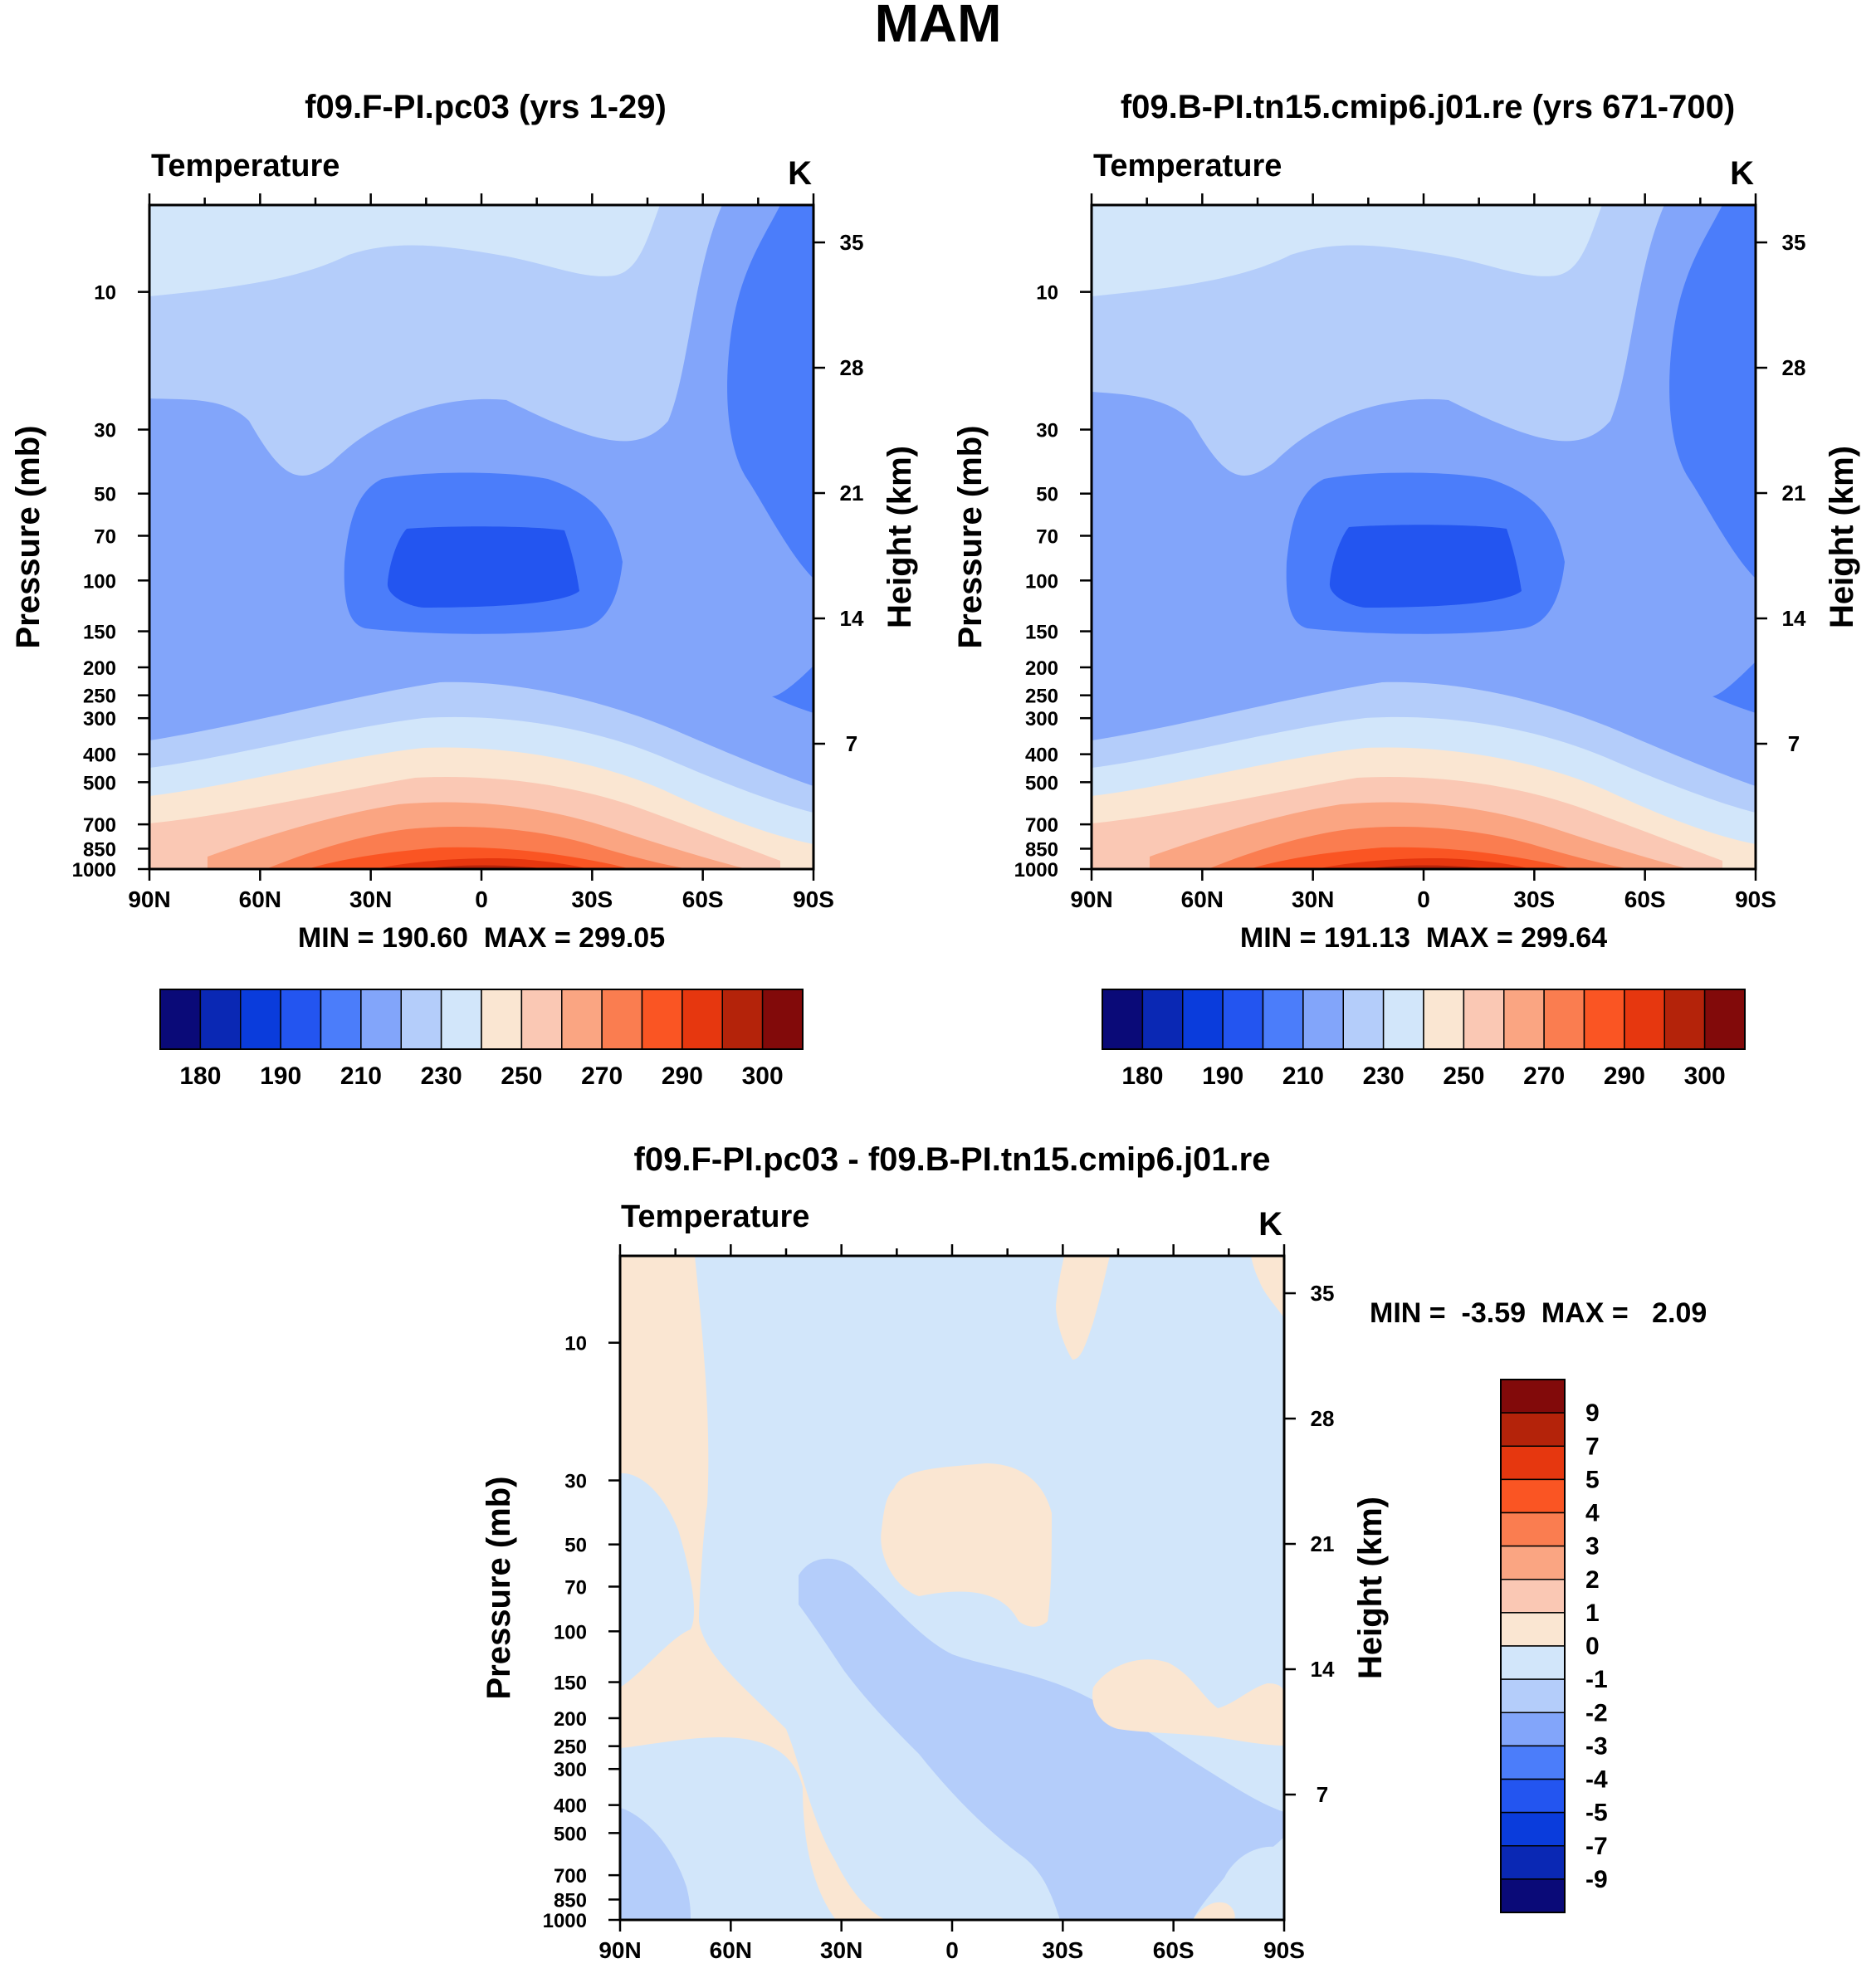 This screenshot has width=1876, height=1978. What do you see at coordinates (1794, 368) in the screenshot?
I see `panel-2-y2-tick-label: 28` at bounding box center [1794, 368].